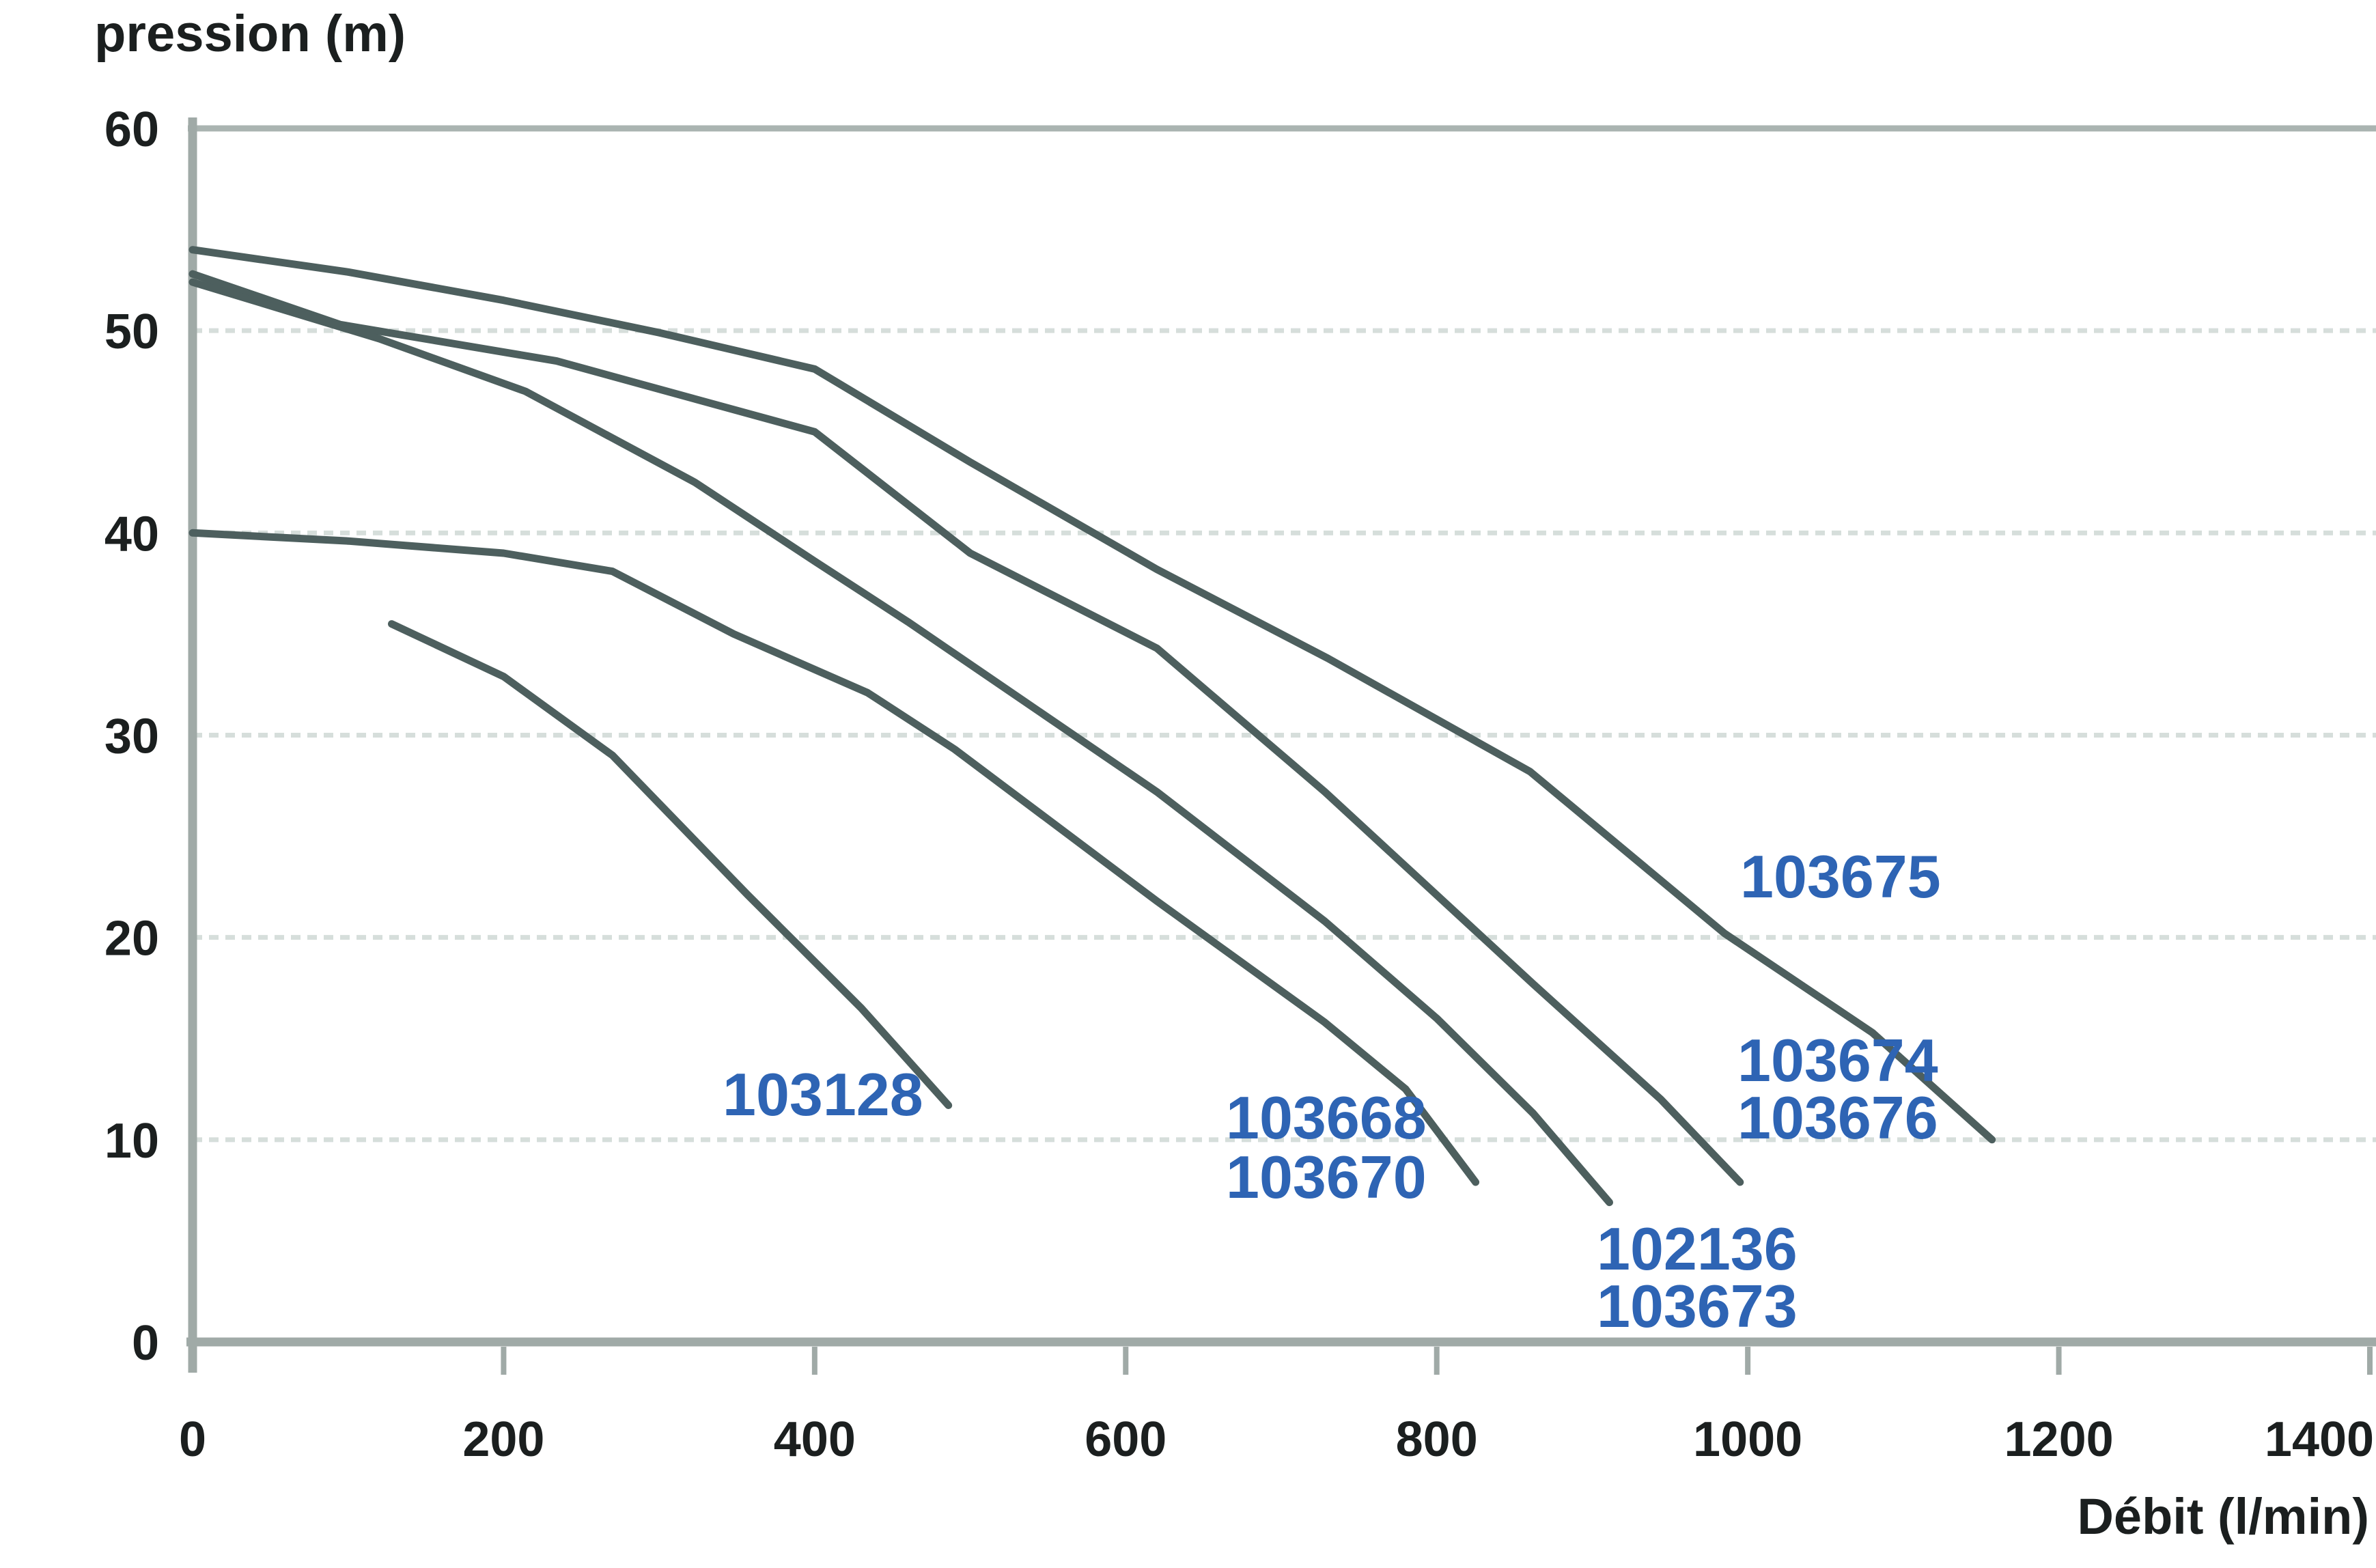 This screenshot has height=1568, width=2376. What do you see at coordinates (1437, 1440) in the screenshot?
I see `x-tick-label: 800` at bounding box center [1437, 1440].